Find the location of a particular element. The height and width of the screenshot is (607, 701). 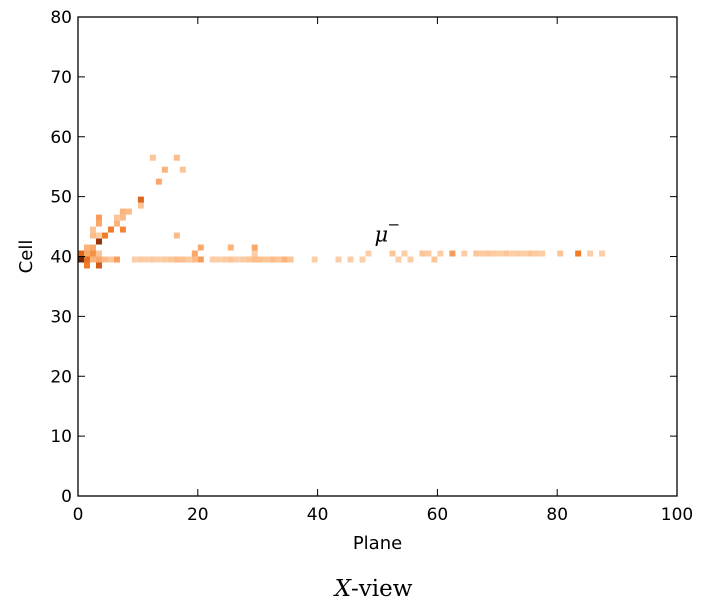

y-tick-label: 70 is located at coordinates (61, 78).